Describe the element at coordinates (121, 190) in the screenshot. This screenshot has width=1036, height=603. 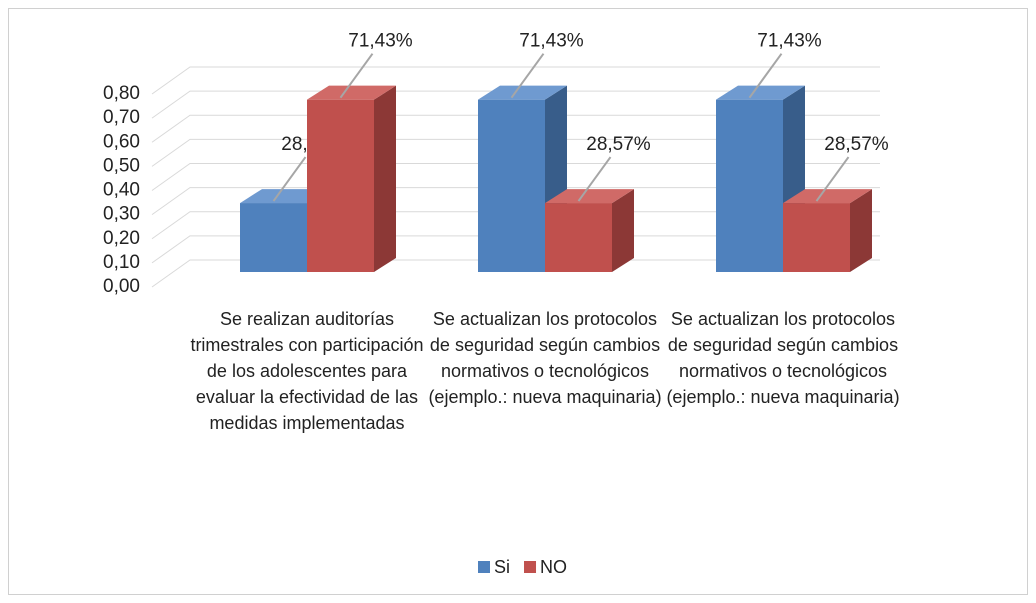
I see `y-tick-label: 0,40` at that location.